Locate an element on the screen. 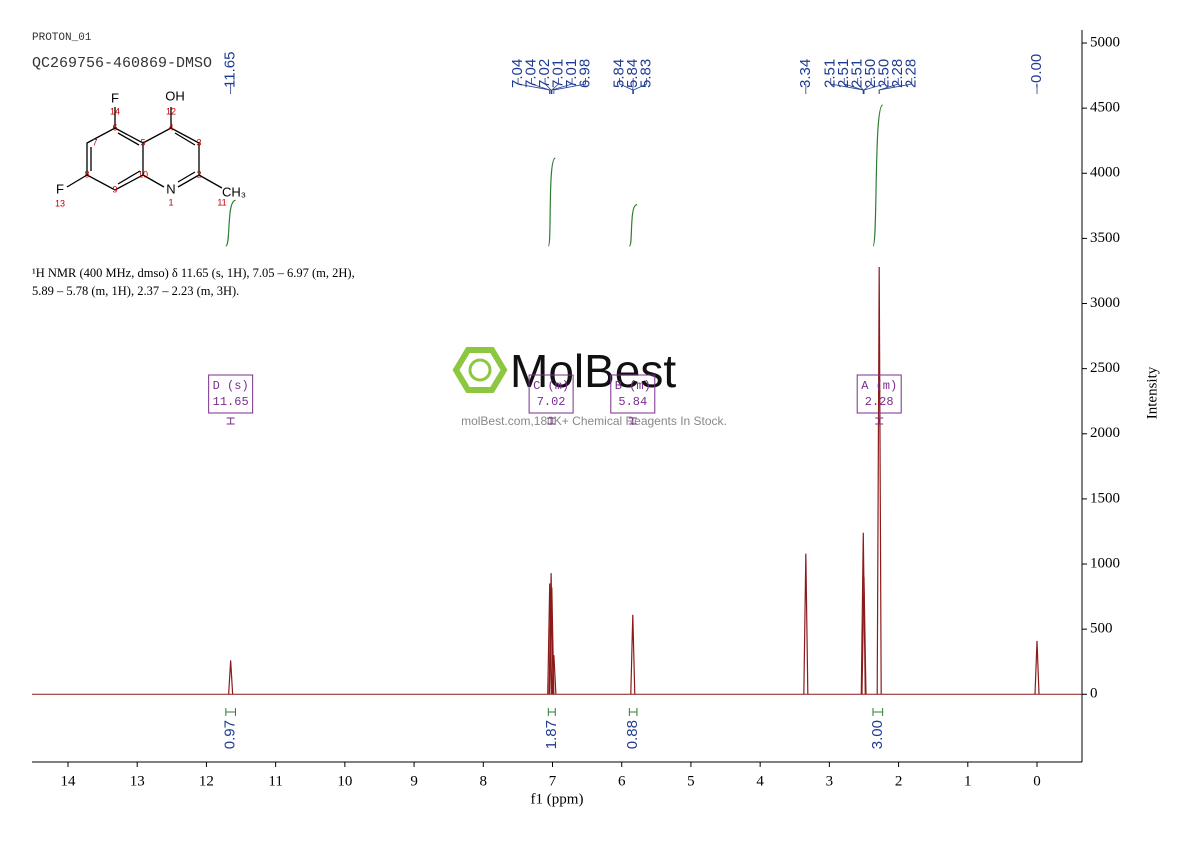 This screenshot has height=841, width=1190. integral-label: 0.88 is located at coordinates (632, 734).